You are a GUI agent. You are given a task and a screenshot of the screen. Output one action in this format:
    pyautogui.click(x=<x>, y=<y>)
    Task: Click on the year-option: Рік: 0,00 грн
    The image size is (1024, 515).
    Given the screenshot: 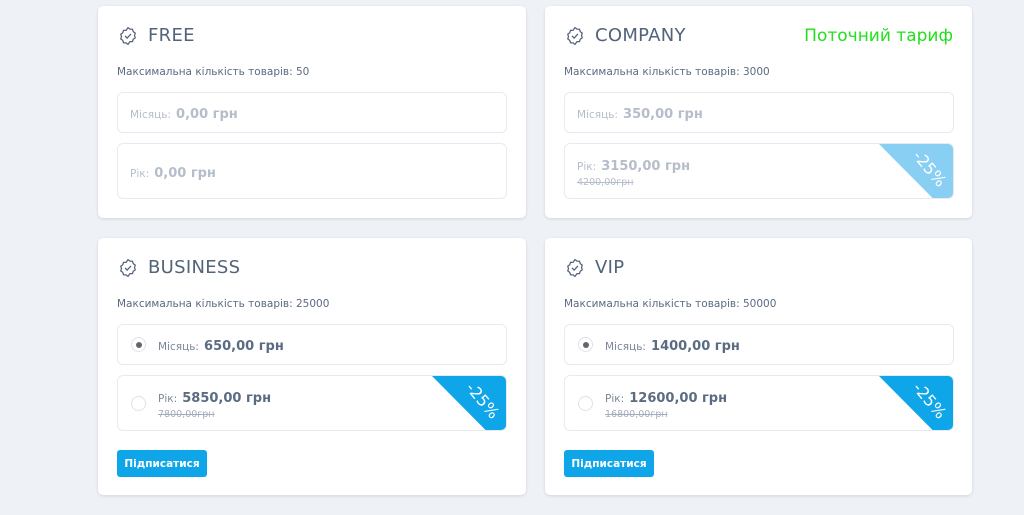 What is the action you would take?
    pyautogui.click(x=312, y=171)
    